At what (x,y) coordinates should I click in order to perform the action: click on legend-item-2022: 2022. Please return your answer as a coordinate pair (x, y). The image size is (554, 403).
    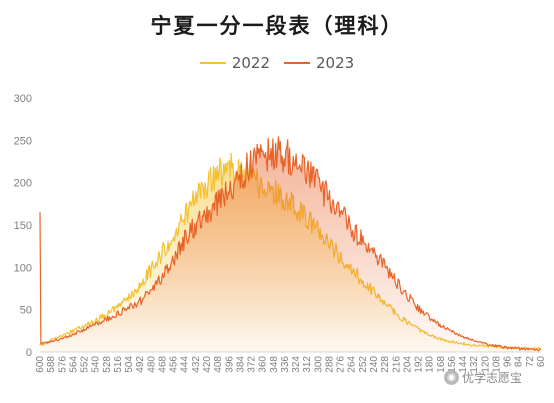
    Looking at the image, I should click on (234, 63).